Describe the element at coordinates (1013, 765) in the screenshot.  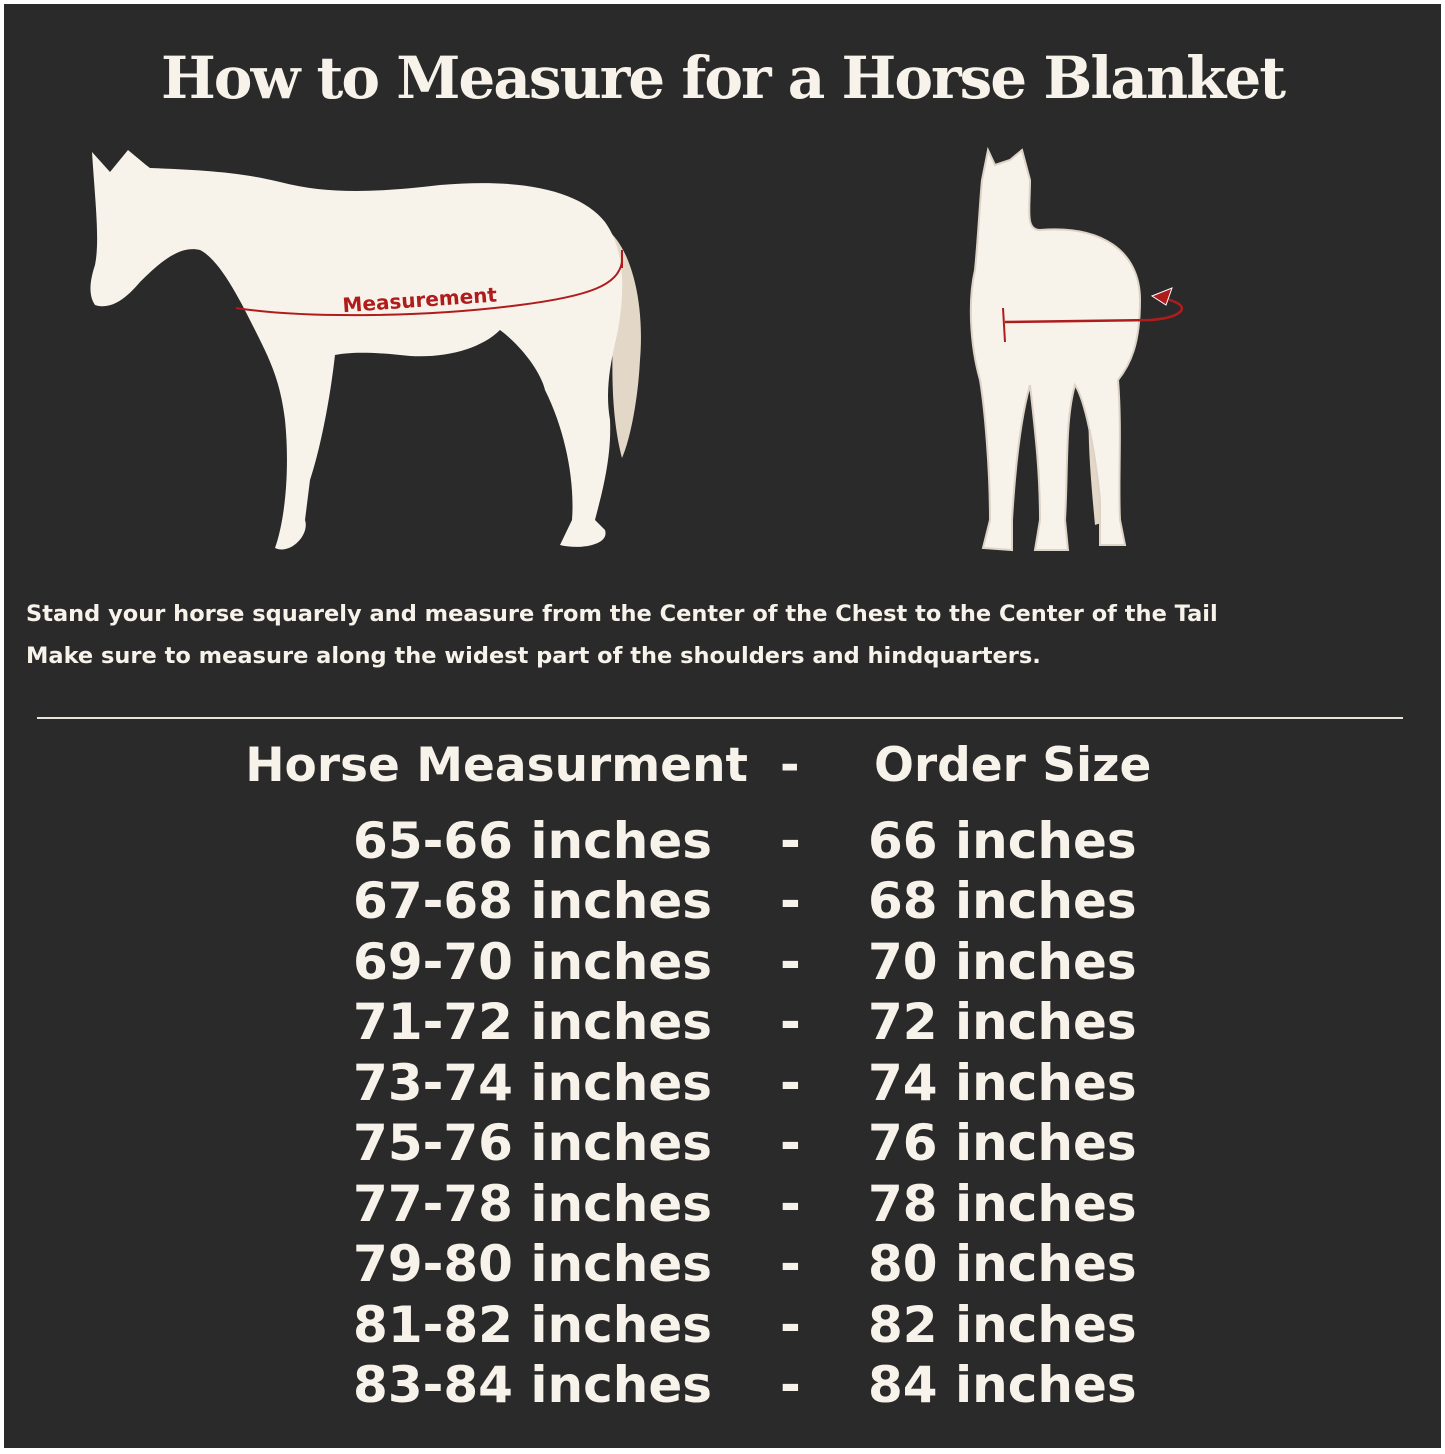
I see `header-order-size: Order Size` at that location.